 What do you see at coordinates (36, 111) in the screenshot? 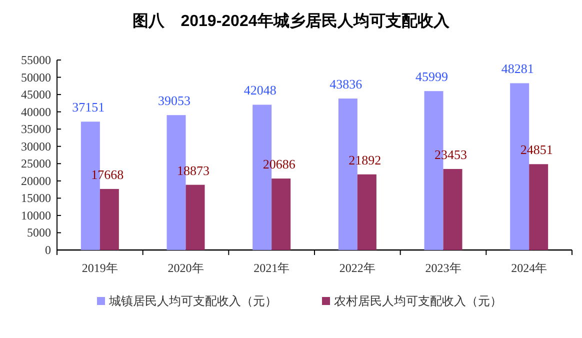
I see `y-tick-label: 40000` at bounding box center [36, 111].